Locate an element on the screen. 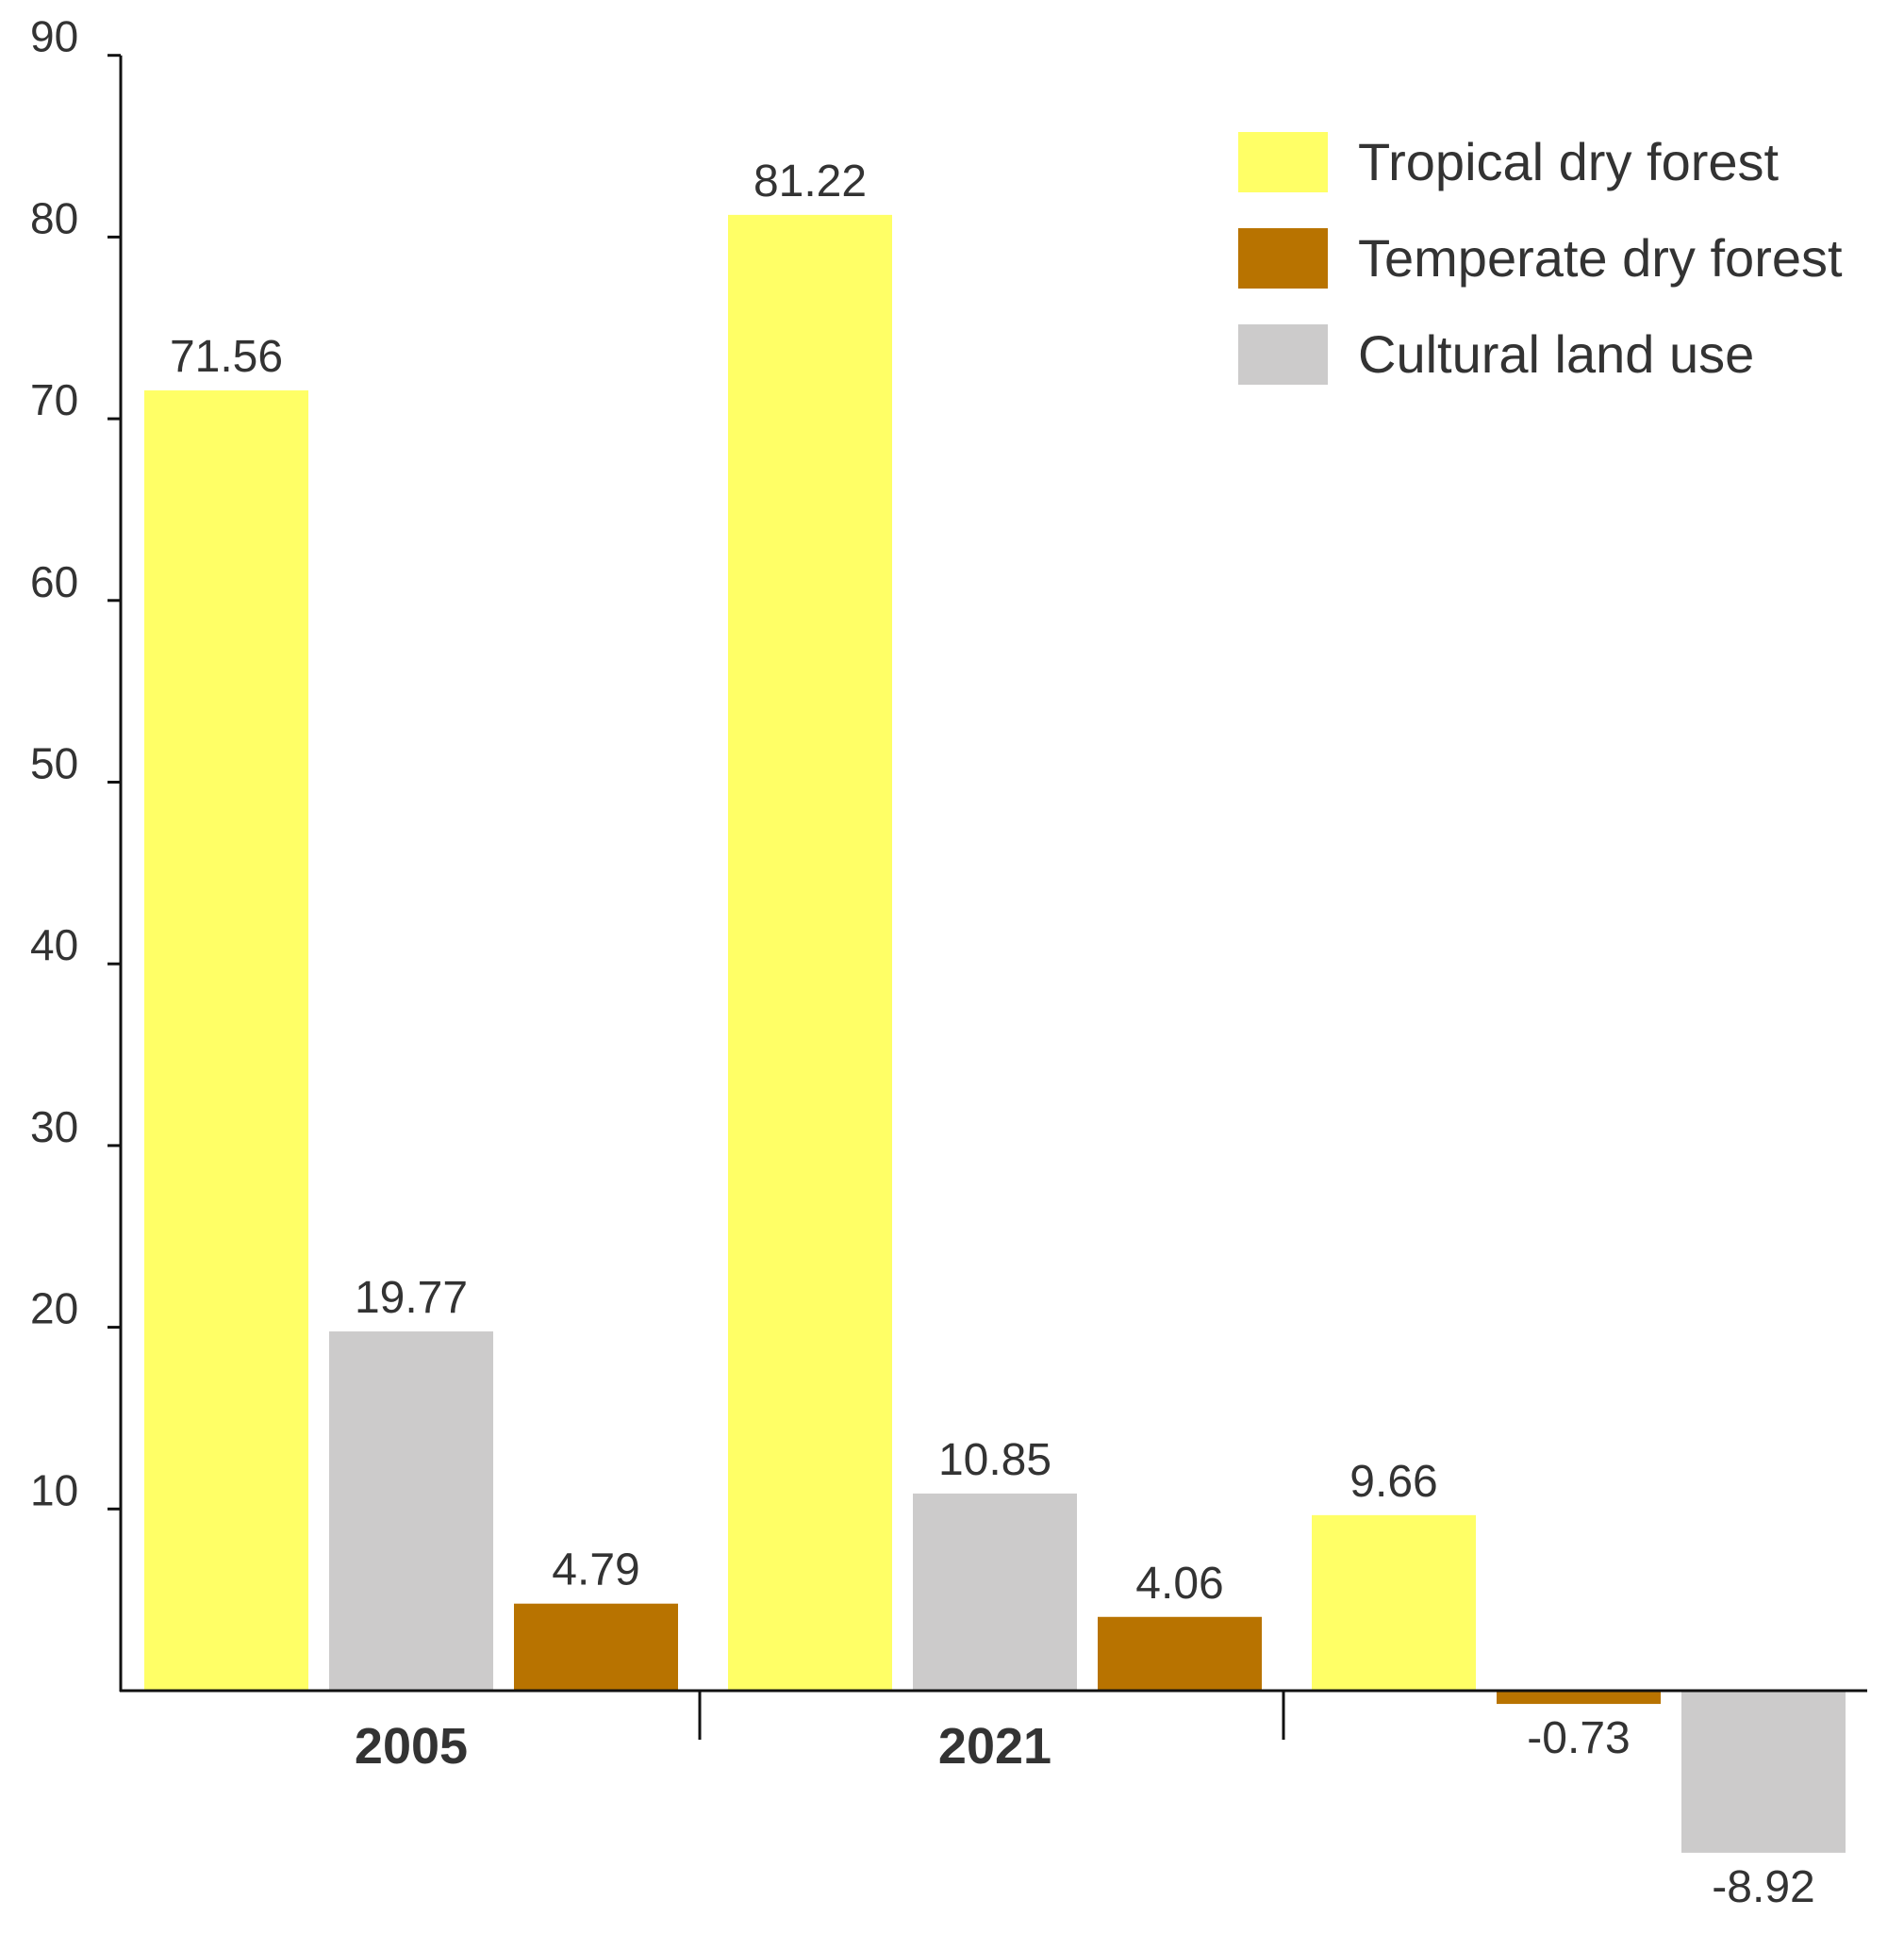 This screenshot has height=1933, width=1904. y-tick-label: 90 is located at coordinates (54, 36).